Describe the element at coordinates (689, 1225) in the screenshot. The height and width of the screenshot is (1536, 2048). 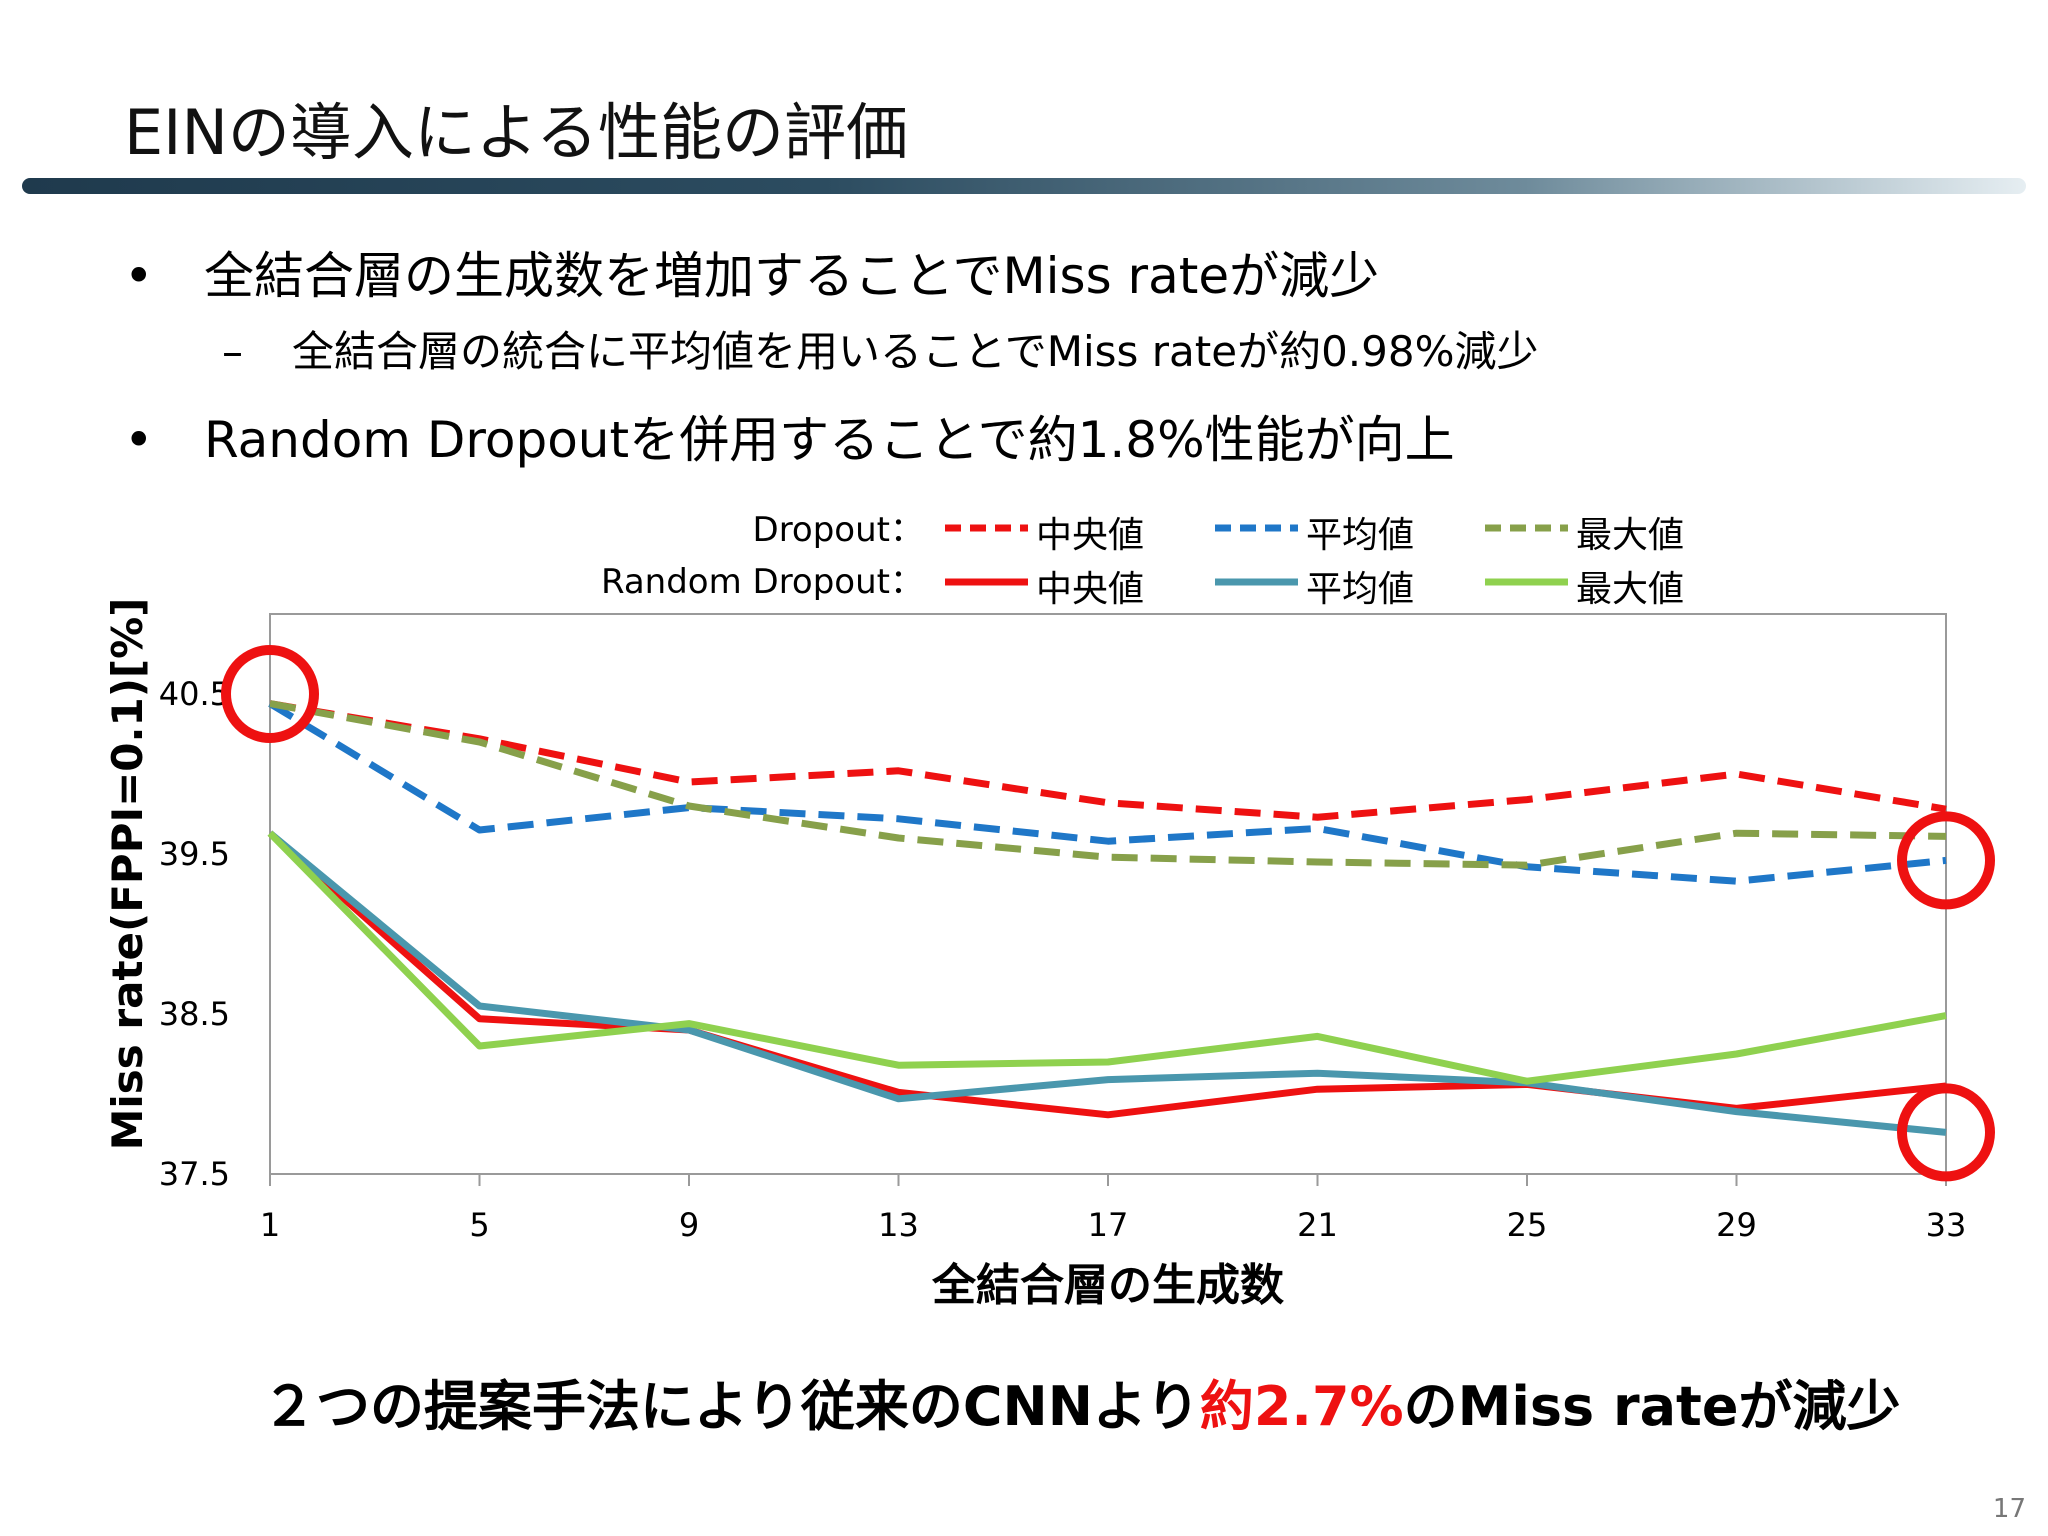
I see `x-tick-label-9: 9` at that location.